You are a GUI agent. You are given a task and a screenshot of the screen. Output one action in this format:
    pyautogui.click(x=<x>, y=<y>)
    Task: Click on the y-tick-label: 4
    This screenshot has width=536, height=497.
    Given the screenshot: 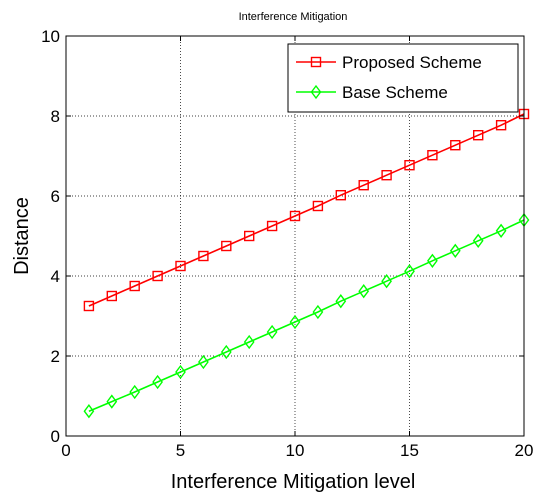 What is the action you would take?
    pyautogui.click(x=55, y=276)
    